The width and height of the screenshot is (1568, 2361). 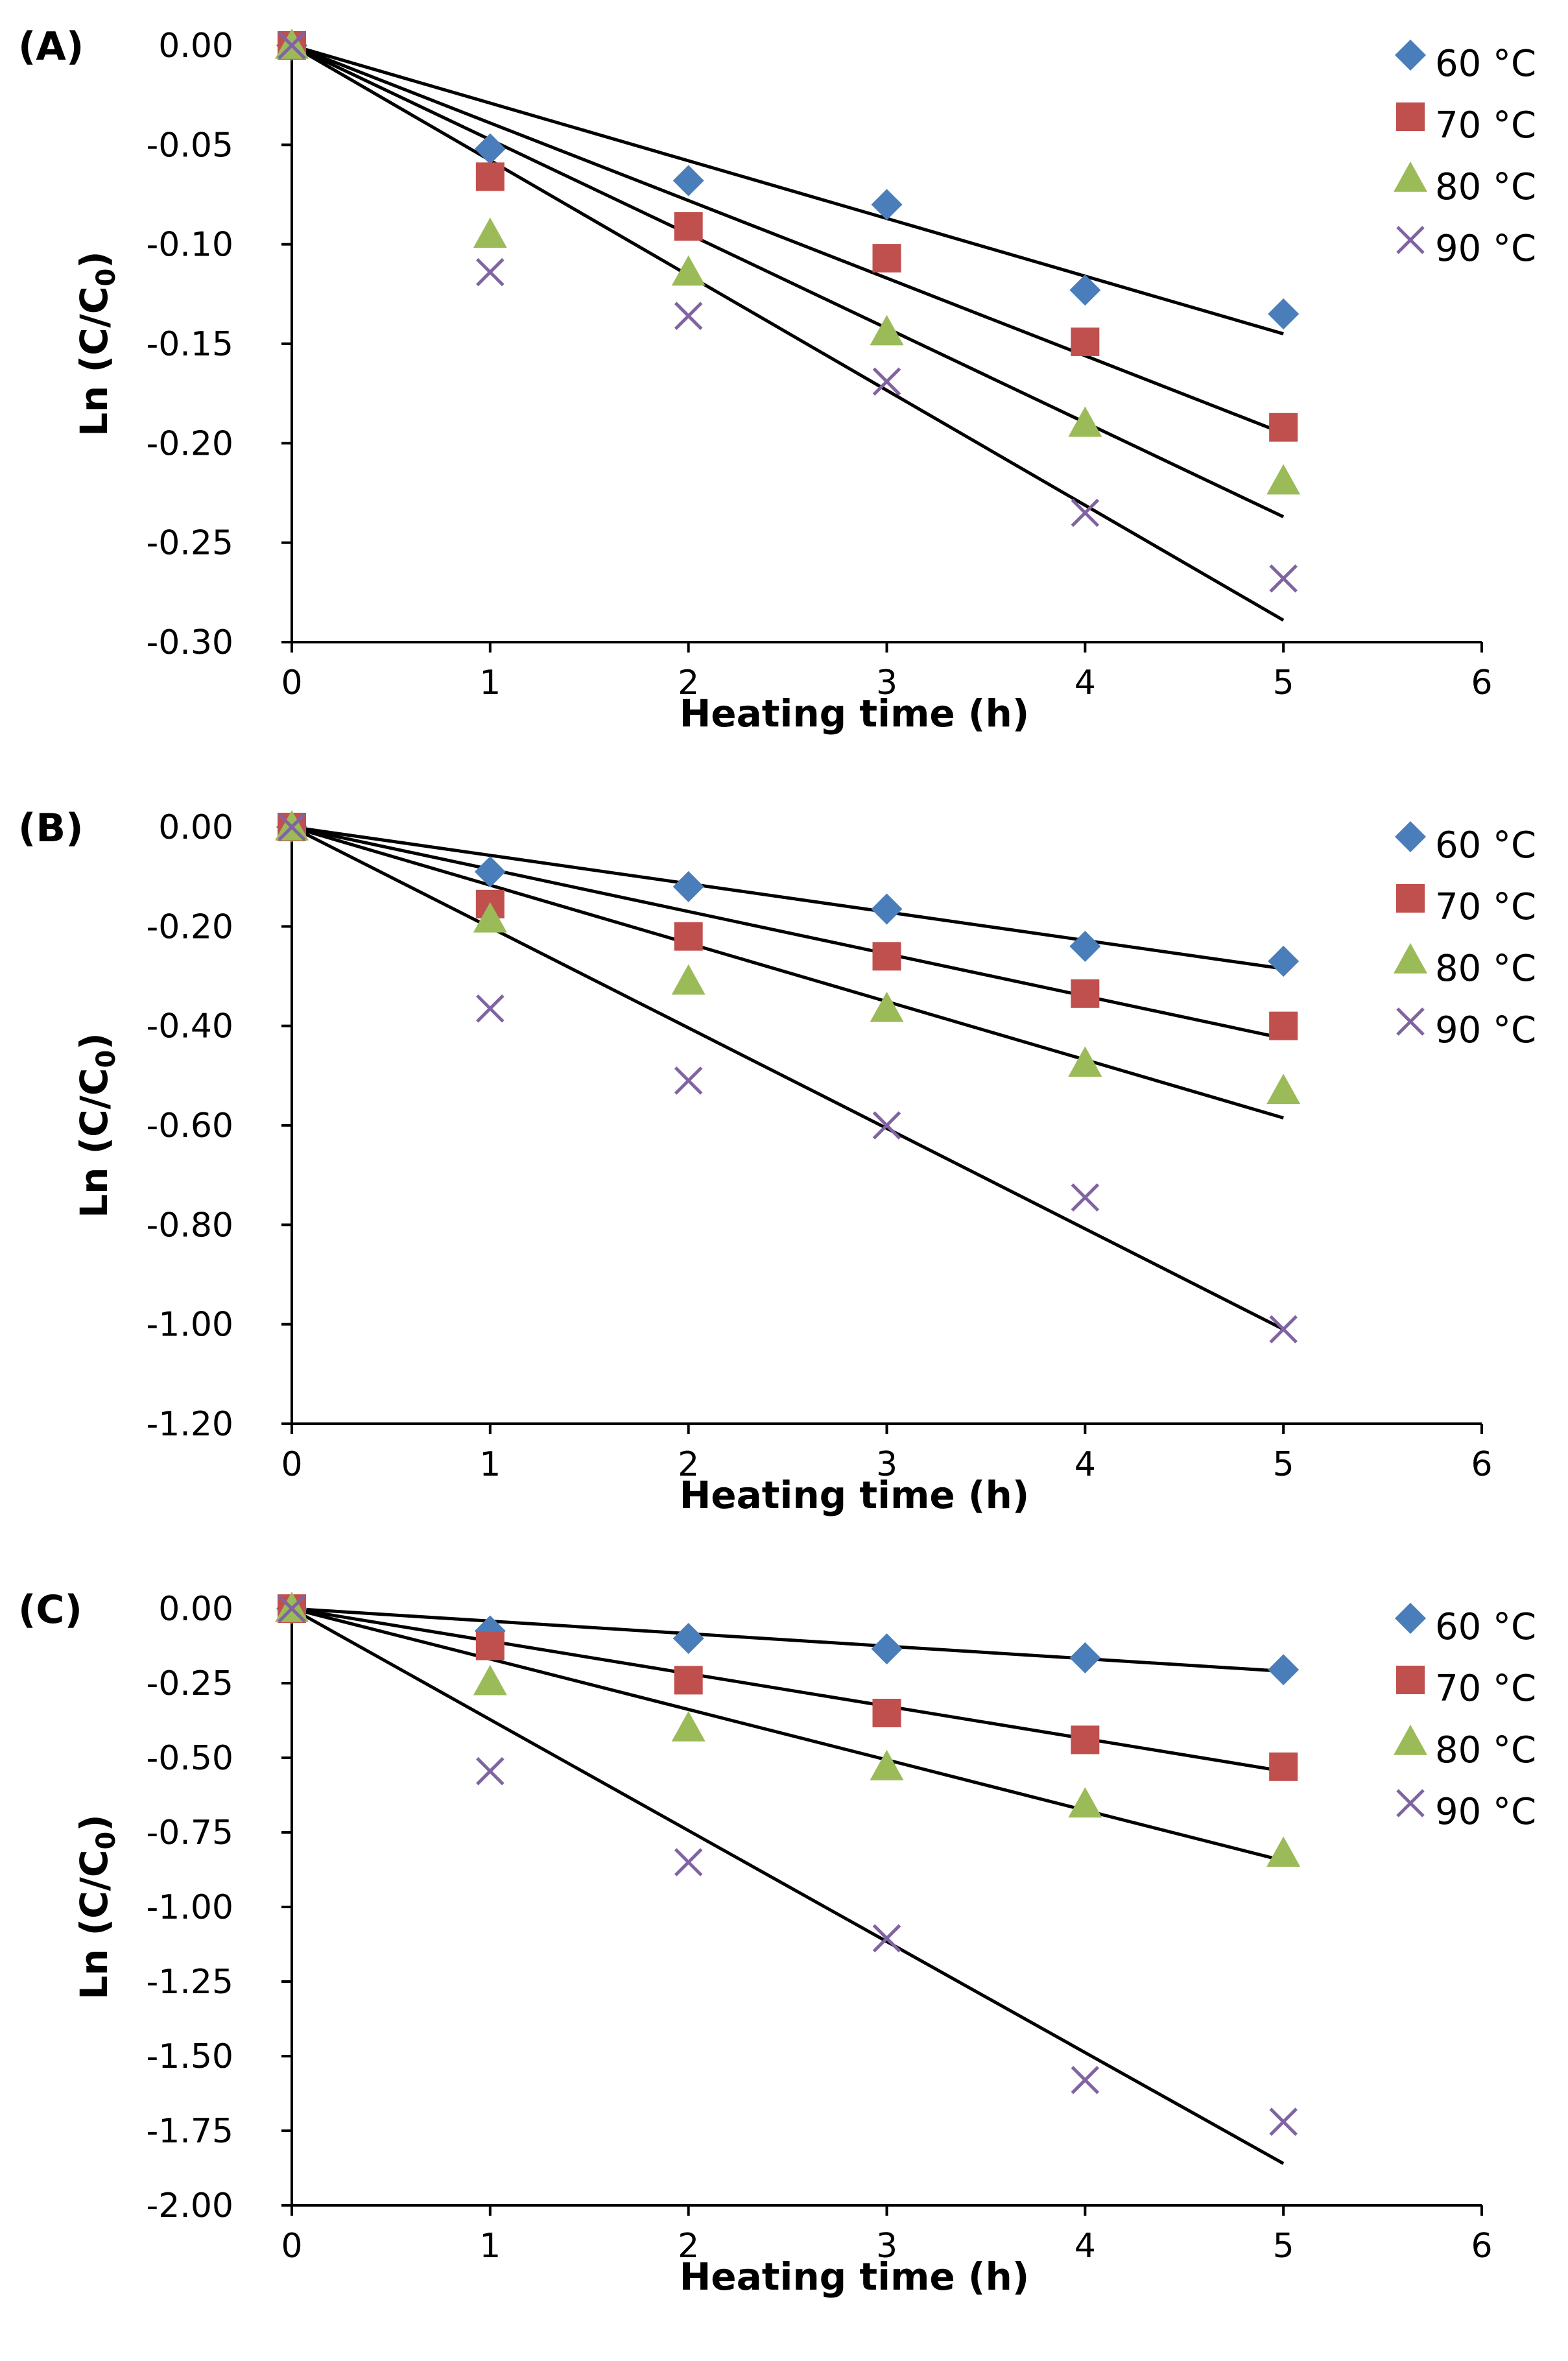 I want to click on y-tick-label: -0.30, so click(x=189, y=642).